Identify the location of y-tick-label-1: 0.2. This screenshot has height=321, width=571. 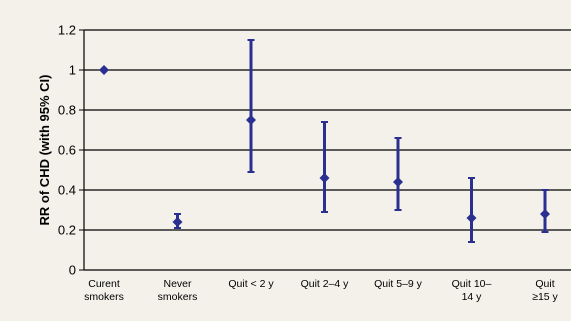
(67, 230).